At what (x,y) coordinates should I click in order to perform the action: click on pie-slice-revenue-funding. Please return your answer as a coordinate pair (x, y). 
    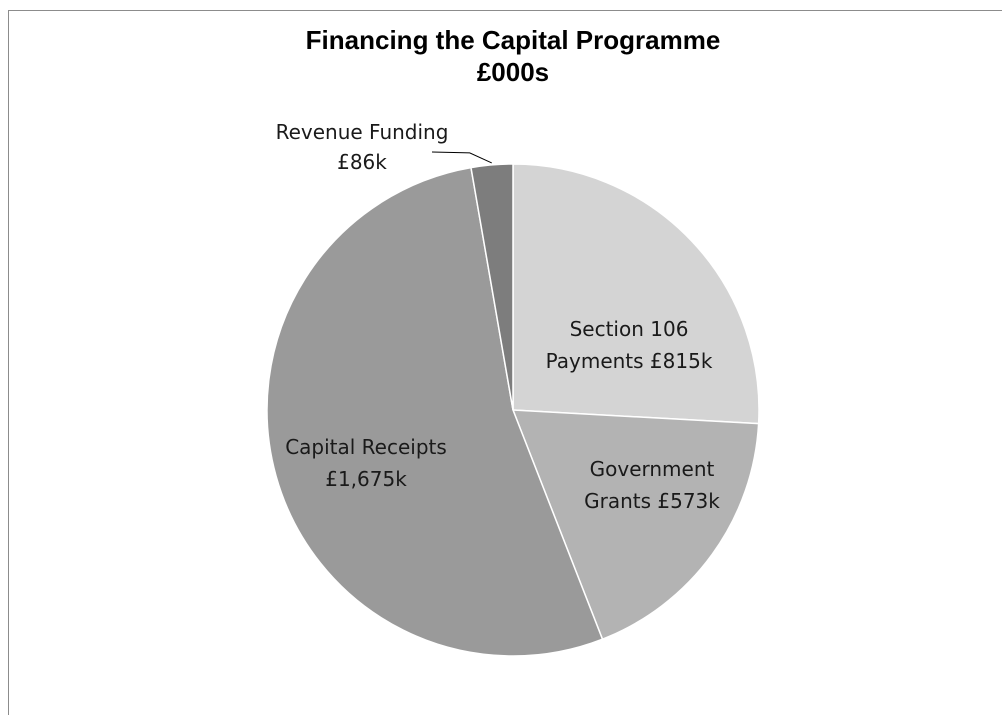
    Looking at the image, I should click on (492, 287).